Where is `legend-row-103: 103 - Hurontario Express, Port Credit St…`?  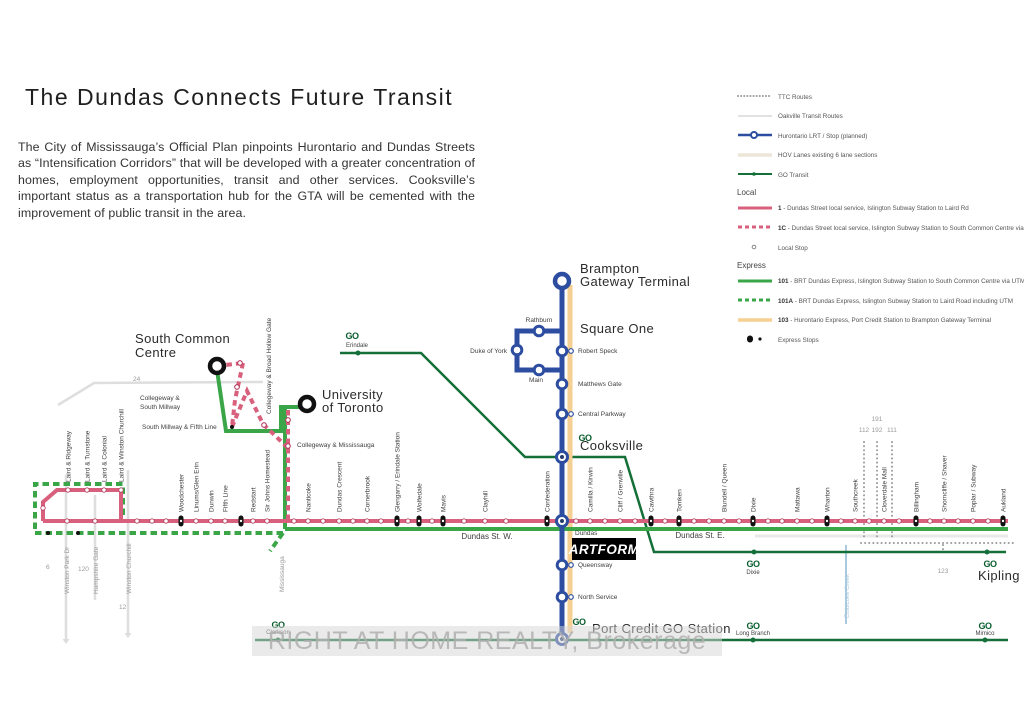 legend-row-103: 103 - Hurontario Express, Port Credit St… is located at coordinates (879, 321).